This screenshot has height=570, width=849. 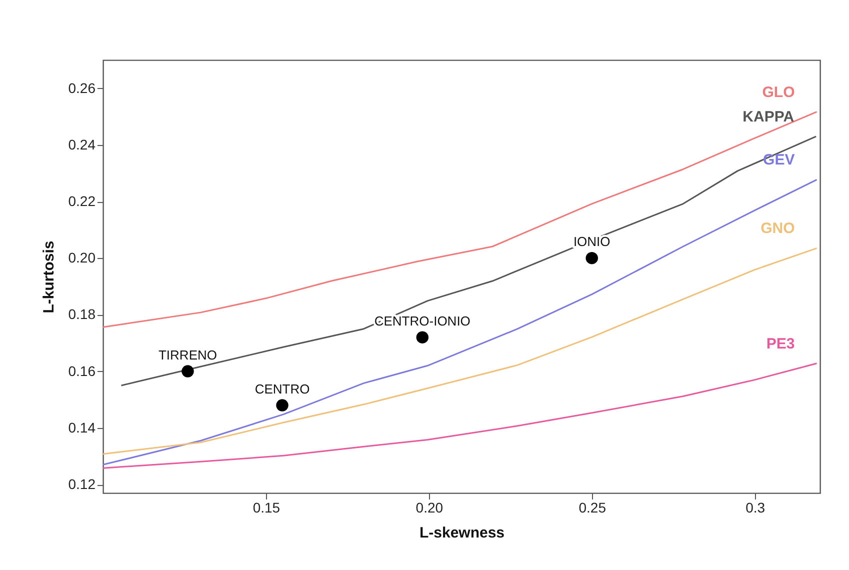 What do you see at coordinates (82, 144) in the screenshot?
I see `y-tick-label: 0.24` at bounding box center [82, 144].